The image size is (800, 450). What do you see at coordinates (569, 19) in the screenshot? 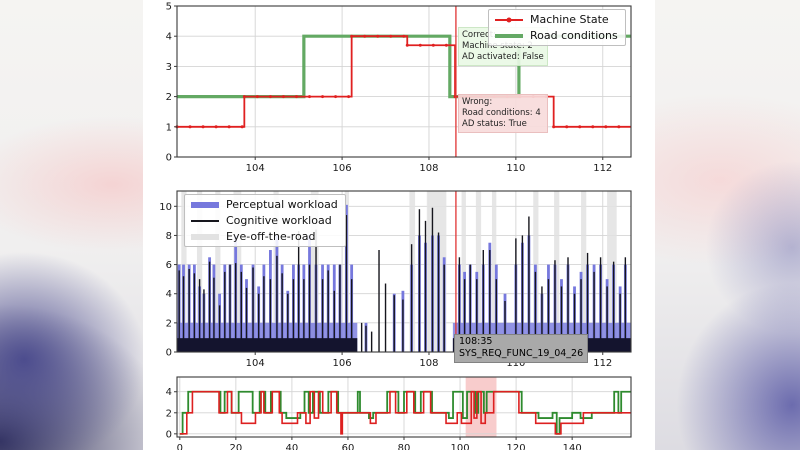
I see `legend-label: Machine State` at bounding box center [569, 19].